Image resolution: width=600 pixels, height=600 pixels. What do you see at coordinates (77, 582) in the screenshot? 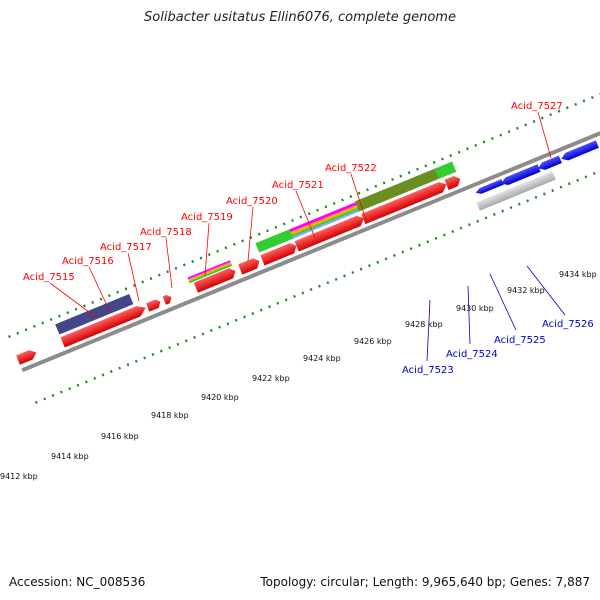
I see `accession-text: Accession: NC_008536` at bounding box center [77, 582].